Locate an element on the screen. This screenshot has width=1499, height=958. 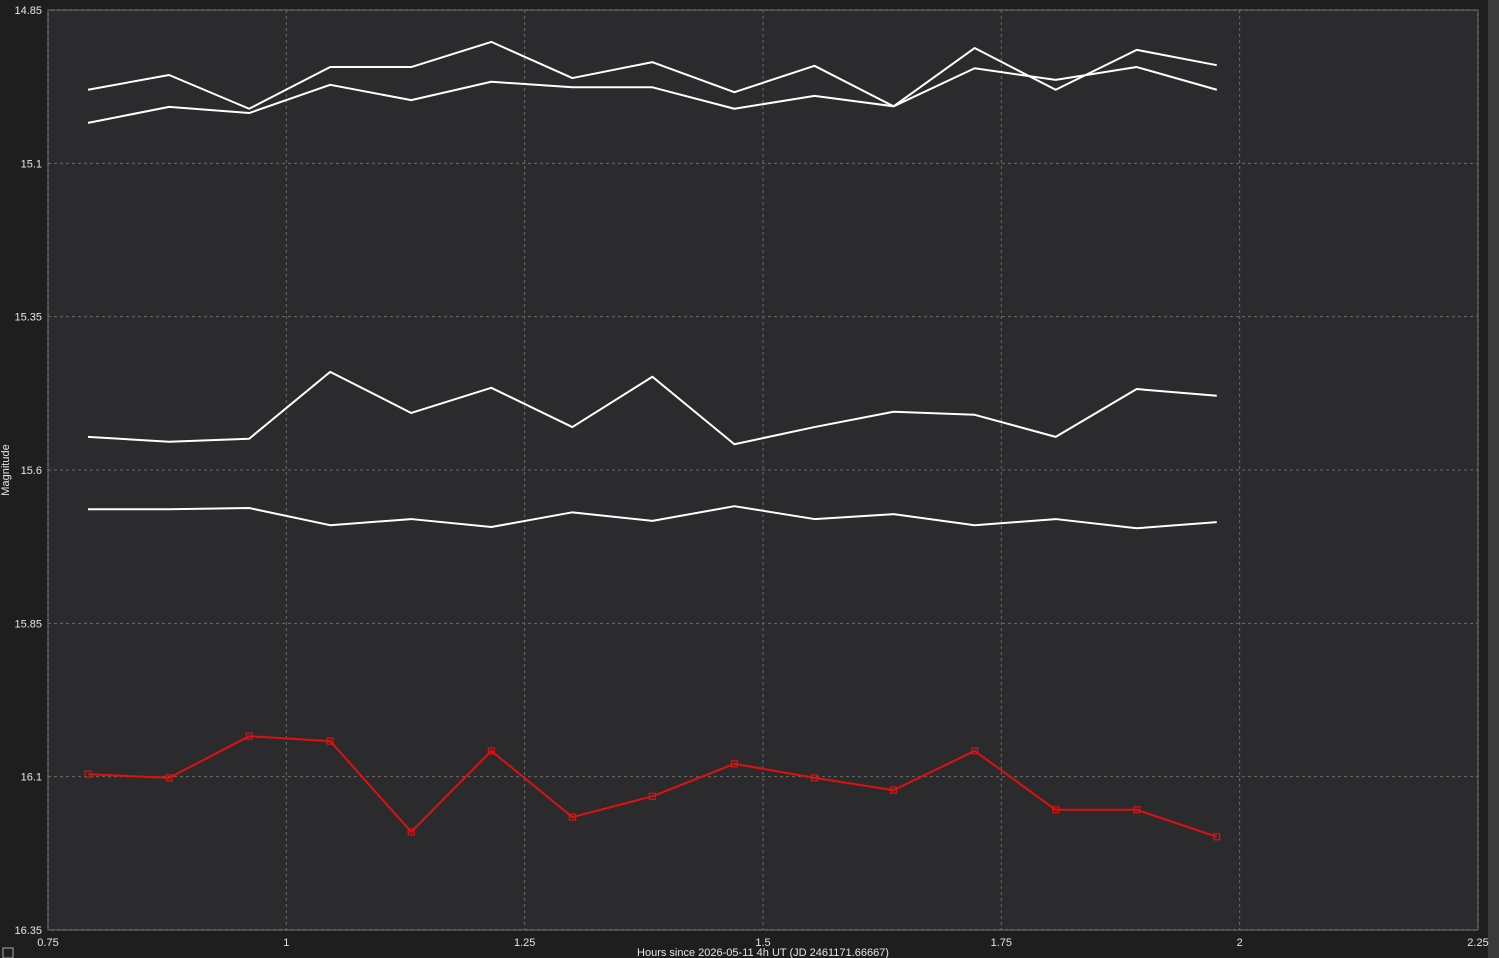
x-tick-label: 2.25 is located at coordinates (1477, 943).